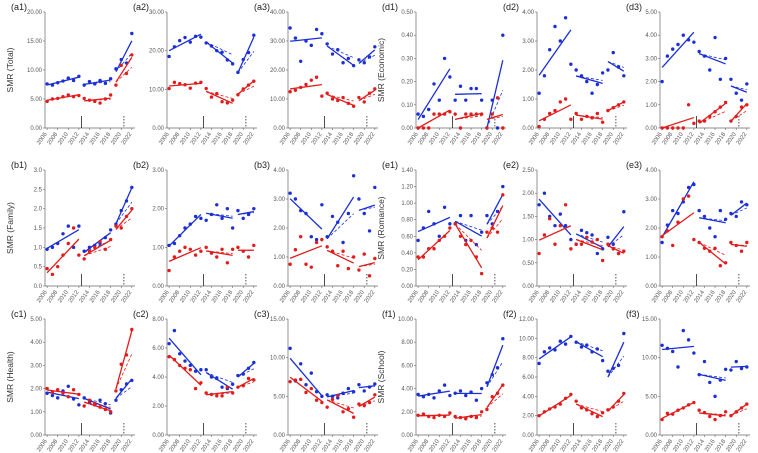 This screenshot has height=453, width=758. I want to click on y-tick-label: 0.10, so click(407, 106).